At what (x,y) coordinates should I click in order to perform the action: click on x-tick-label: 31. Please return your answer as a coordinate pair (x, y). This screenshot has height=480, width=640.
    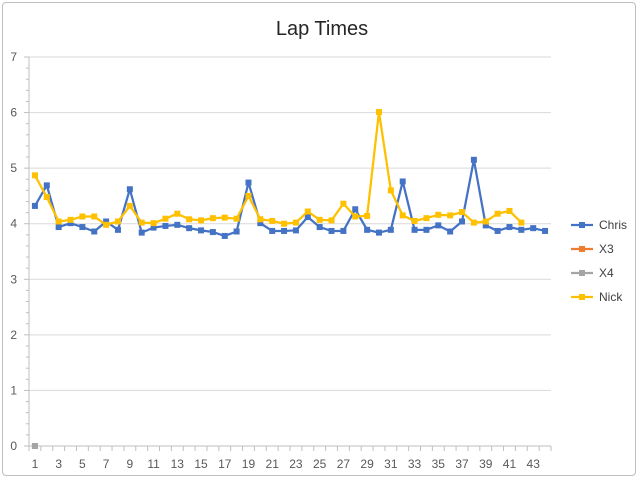
    Looking at the image, I should click on (391, 464).